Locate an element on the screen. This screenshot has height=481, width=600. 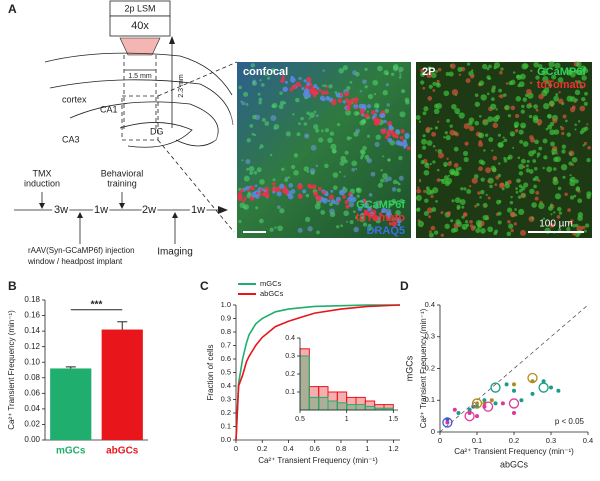
y-tick-label: 0.04 is located at coordinates (32, 408).